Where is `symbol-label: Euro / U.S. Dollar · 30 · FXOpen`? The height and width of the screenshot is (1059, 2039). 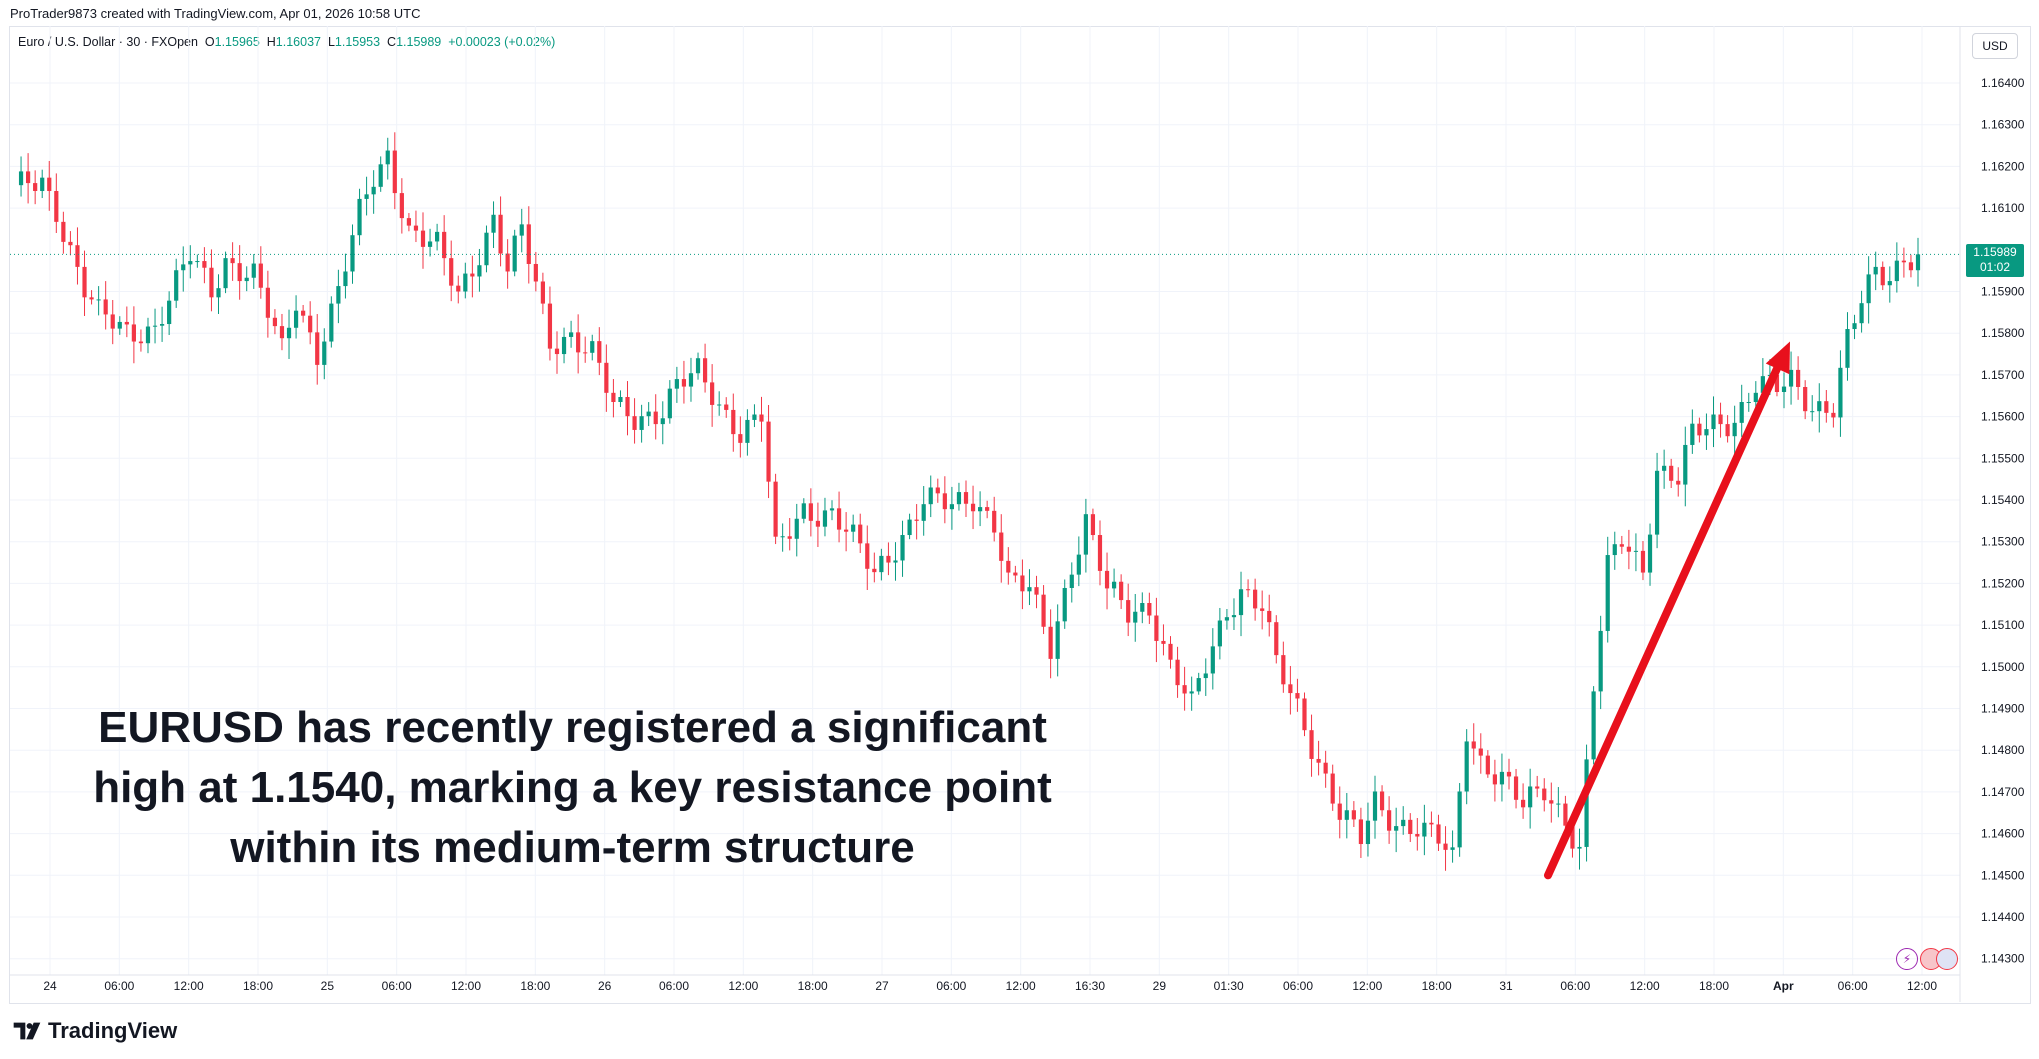
symbol-label: Euro / U.S. Dollar · 30 · FXOpen is located at coordinates (108, 42).